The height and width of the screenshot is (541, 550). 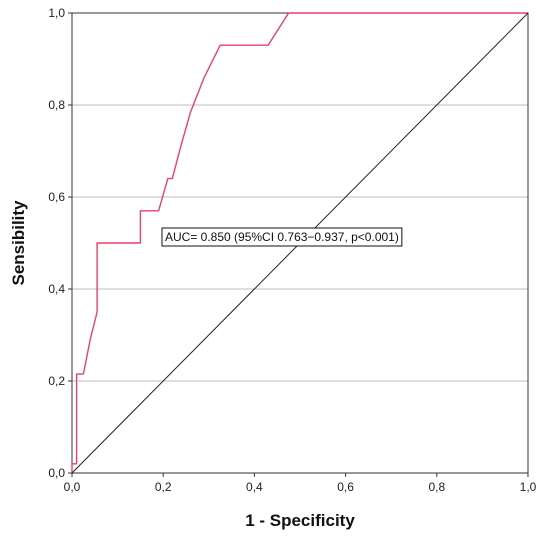 What do you see at coordinates (528, 487) in the screenshot?
I see `x-tick-label: 1,0` at bounding box center [528, 487].